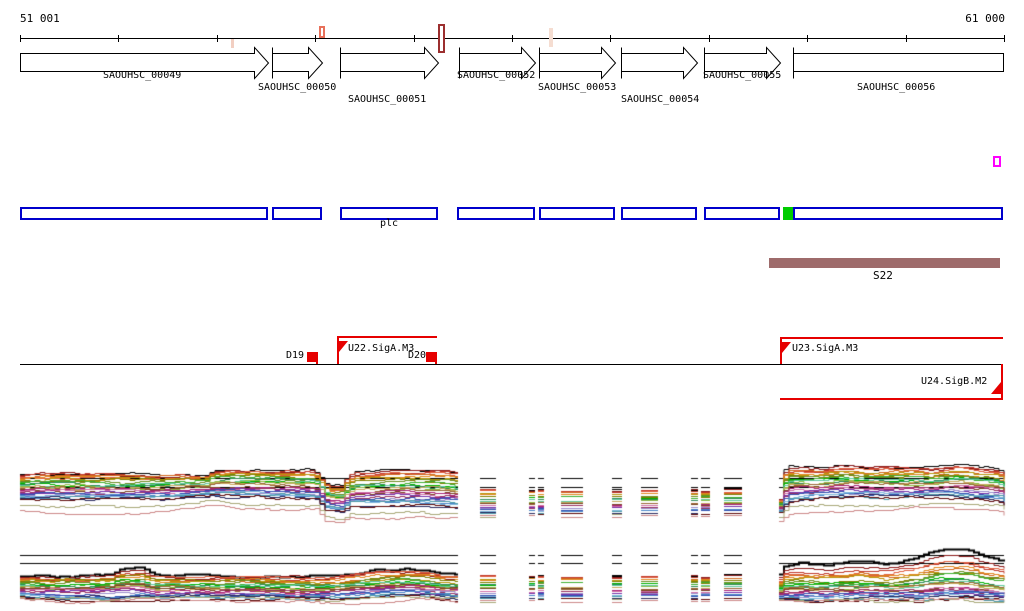 The width and height of the screenshot is (1024, 611). Describe the element at coordinates (954, 381) in the screenshot. I see `feature-label-U24.SigB.M2: U24.SigB.M2` at that location.